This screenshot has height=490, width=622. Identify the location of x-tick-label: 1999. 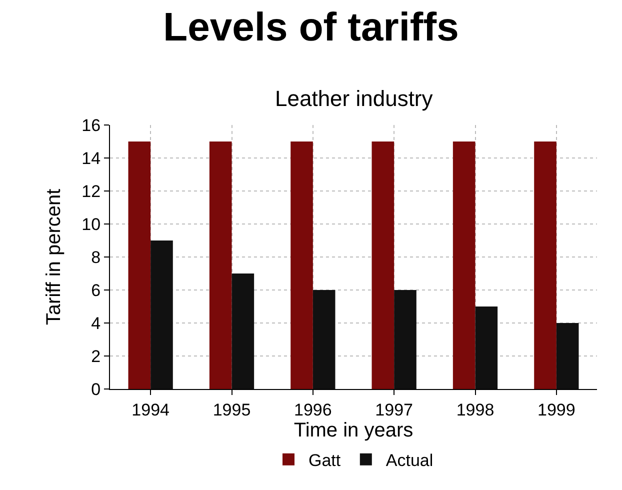
(557, 410).